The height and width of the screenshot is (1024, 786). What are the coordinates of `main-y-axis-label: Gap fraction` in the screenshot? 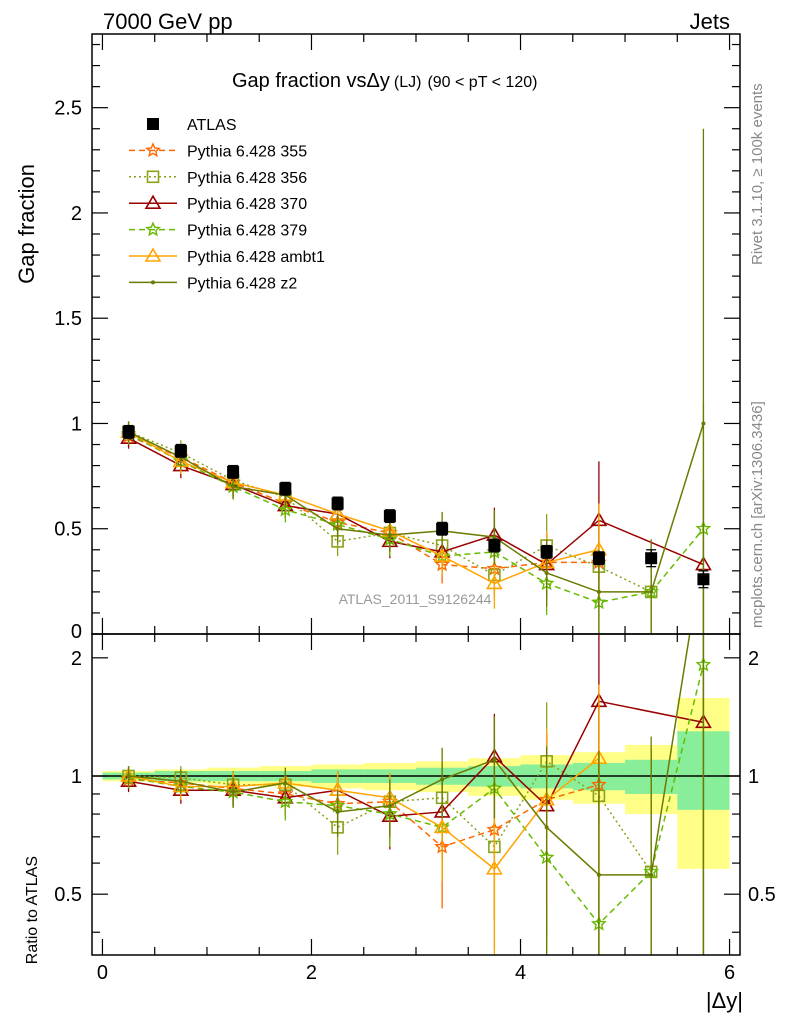 It's located at (26, 224).